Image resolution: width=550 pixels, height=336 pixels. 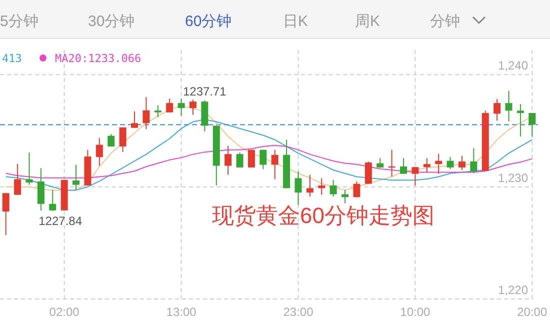 I want to click on y-tick-label: 1,240, so click(x=513, y=65).